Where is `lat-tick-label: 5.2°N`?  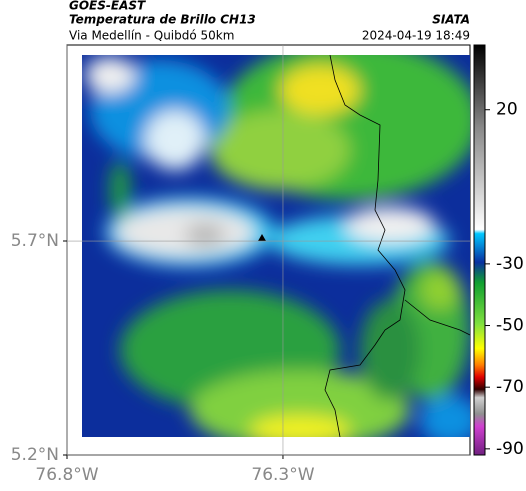
lat-tick-label: 5.2°N is located at coordinates (35, 455).